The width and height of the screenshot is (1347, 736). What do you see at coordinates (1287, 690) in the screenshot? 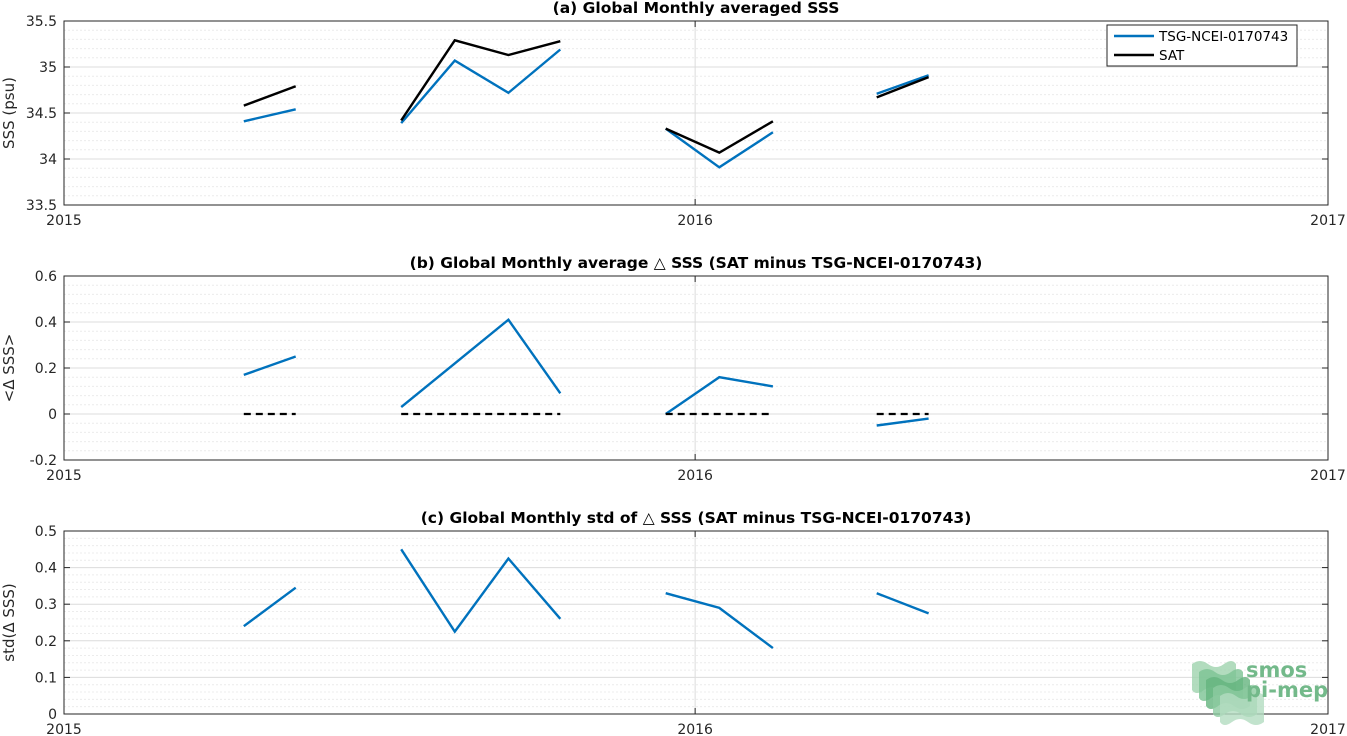
I see `logo-text-pimep: pi-mep` at bounding box center [1287, 690].